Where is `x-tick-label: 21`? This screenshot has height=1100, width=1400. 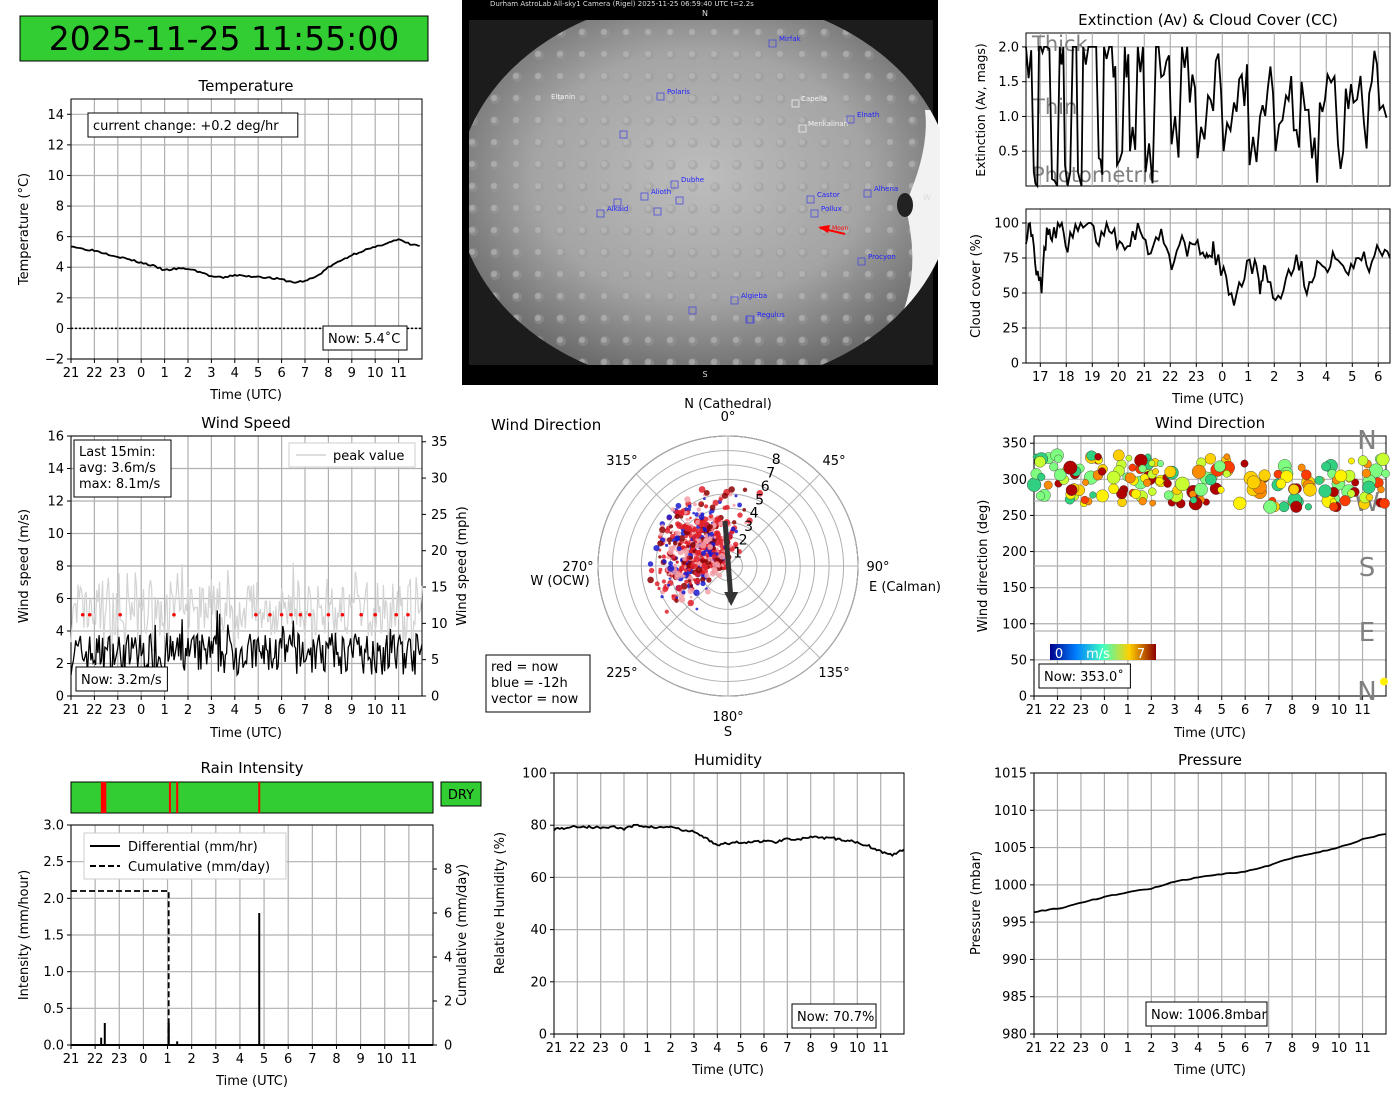 x-tick-label: 21 is located at coordinates (71, 373).